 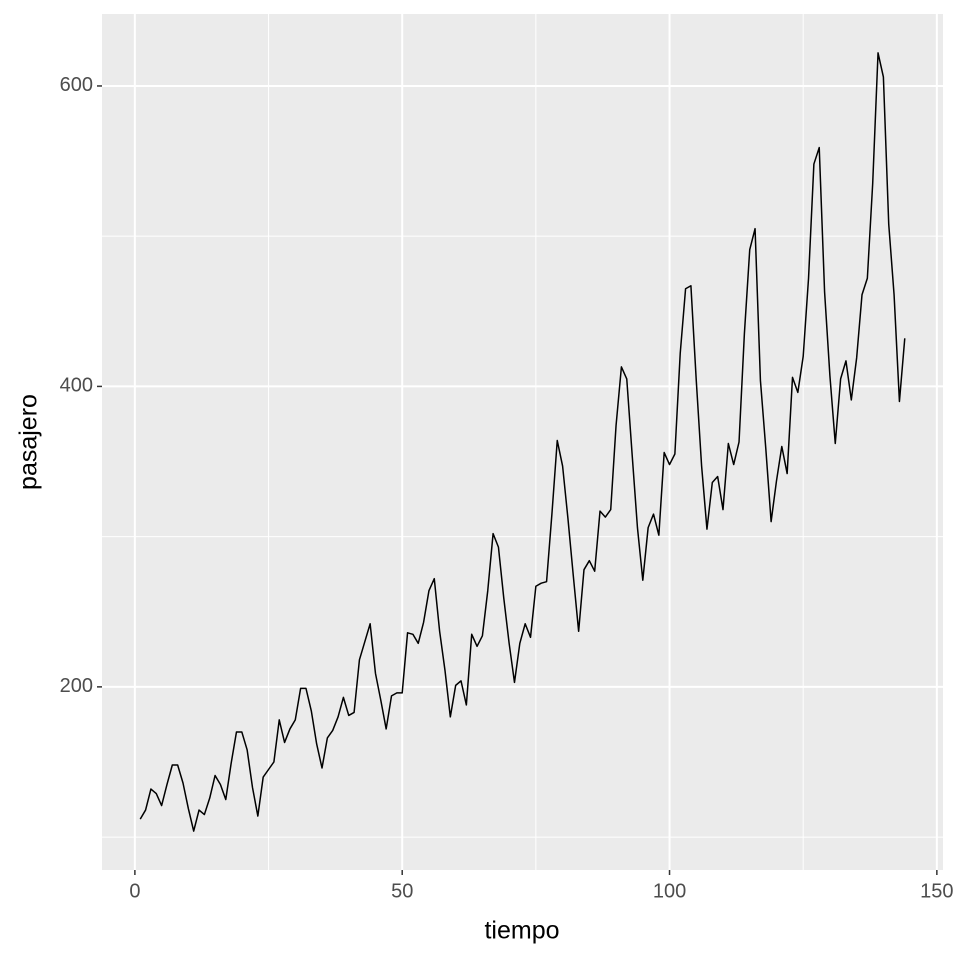 What do you see at coordinates (402, 891) in the screenshot?
I see `x-tick-label: 50` at bounding box center [402, 891].